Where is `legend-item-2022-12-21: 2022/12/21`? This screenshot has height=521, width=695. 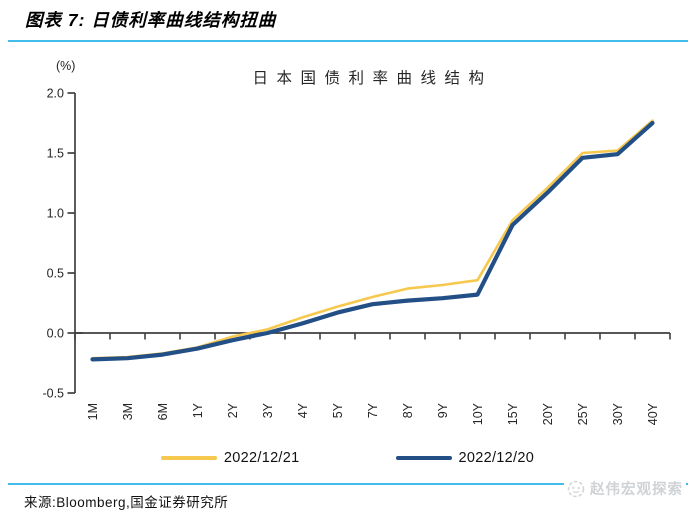 legend-item-2022-12-21: 2022/12/21 is located at coordinates (230, 458).